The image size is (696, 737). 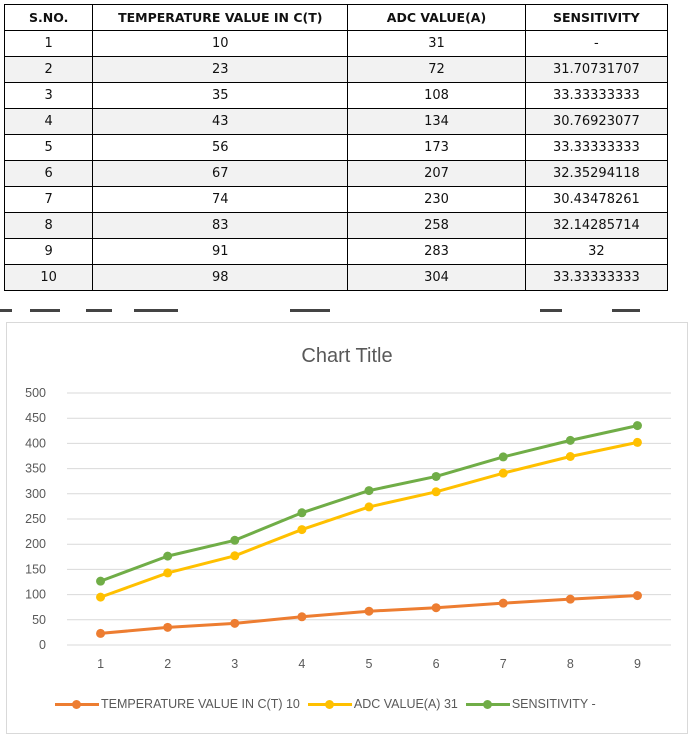 What do you see at coordinates (48, 69) in the screenshot?
I see `table-cell: 2` at bounding box center [48, 69].